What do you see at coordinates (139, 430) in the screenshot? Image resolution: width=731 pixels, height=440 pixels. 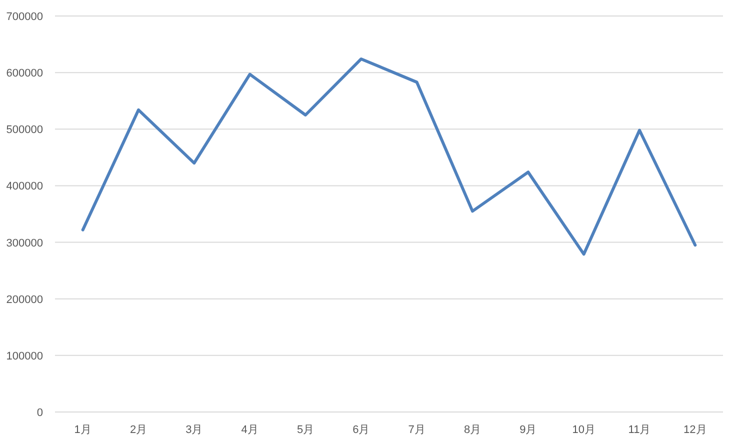 I see `x-tick-label: 2月` at bounding box center [139, 430].